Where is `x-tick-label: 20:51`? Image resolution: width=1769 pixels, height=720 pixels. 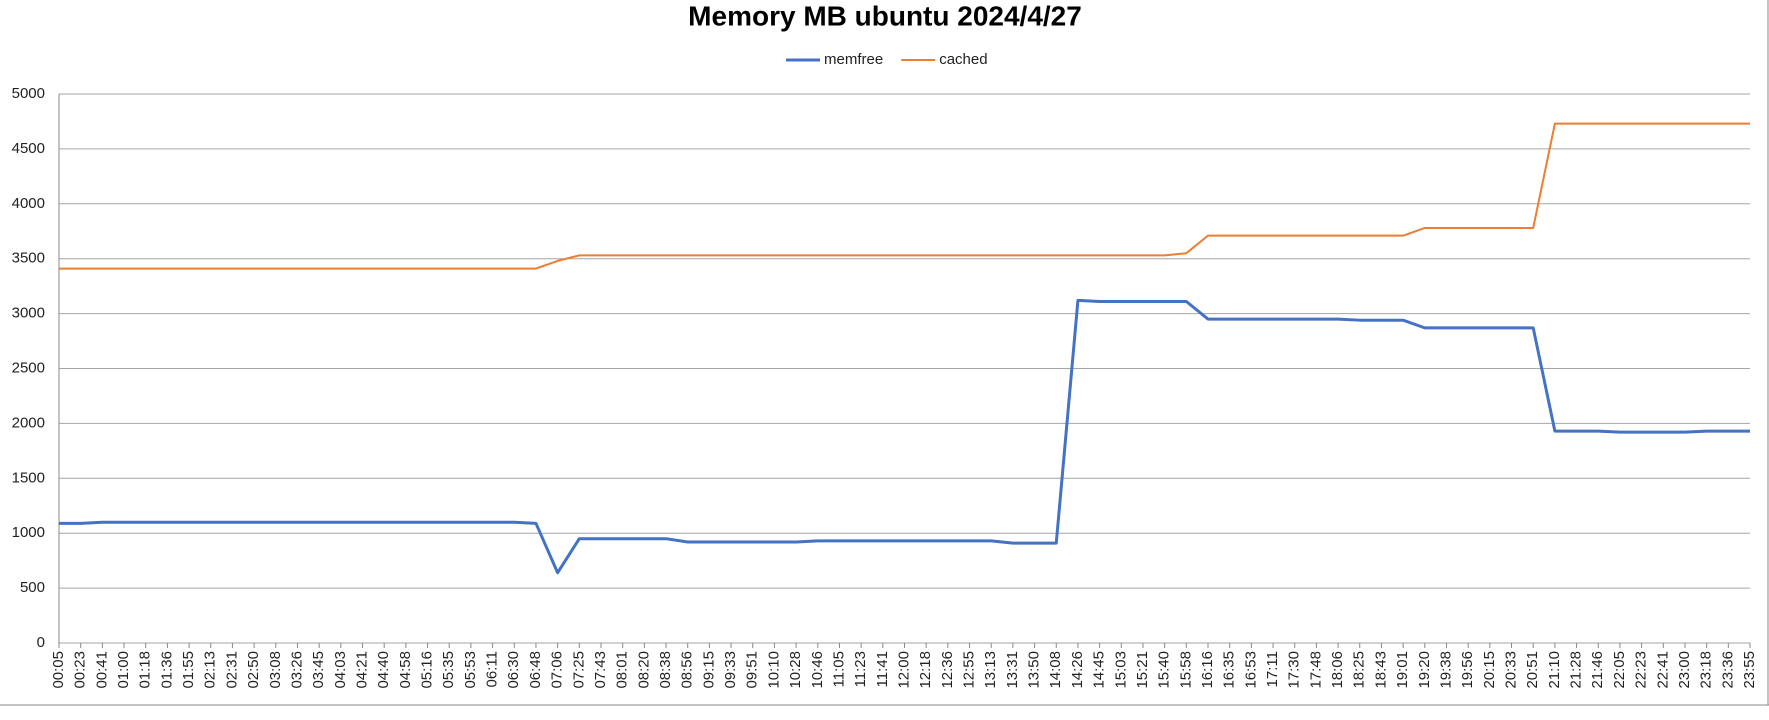 x-tick-label: 20:51 is located at coordinates (1532, 670).